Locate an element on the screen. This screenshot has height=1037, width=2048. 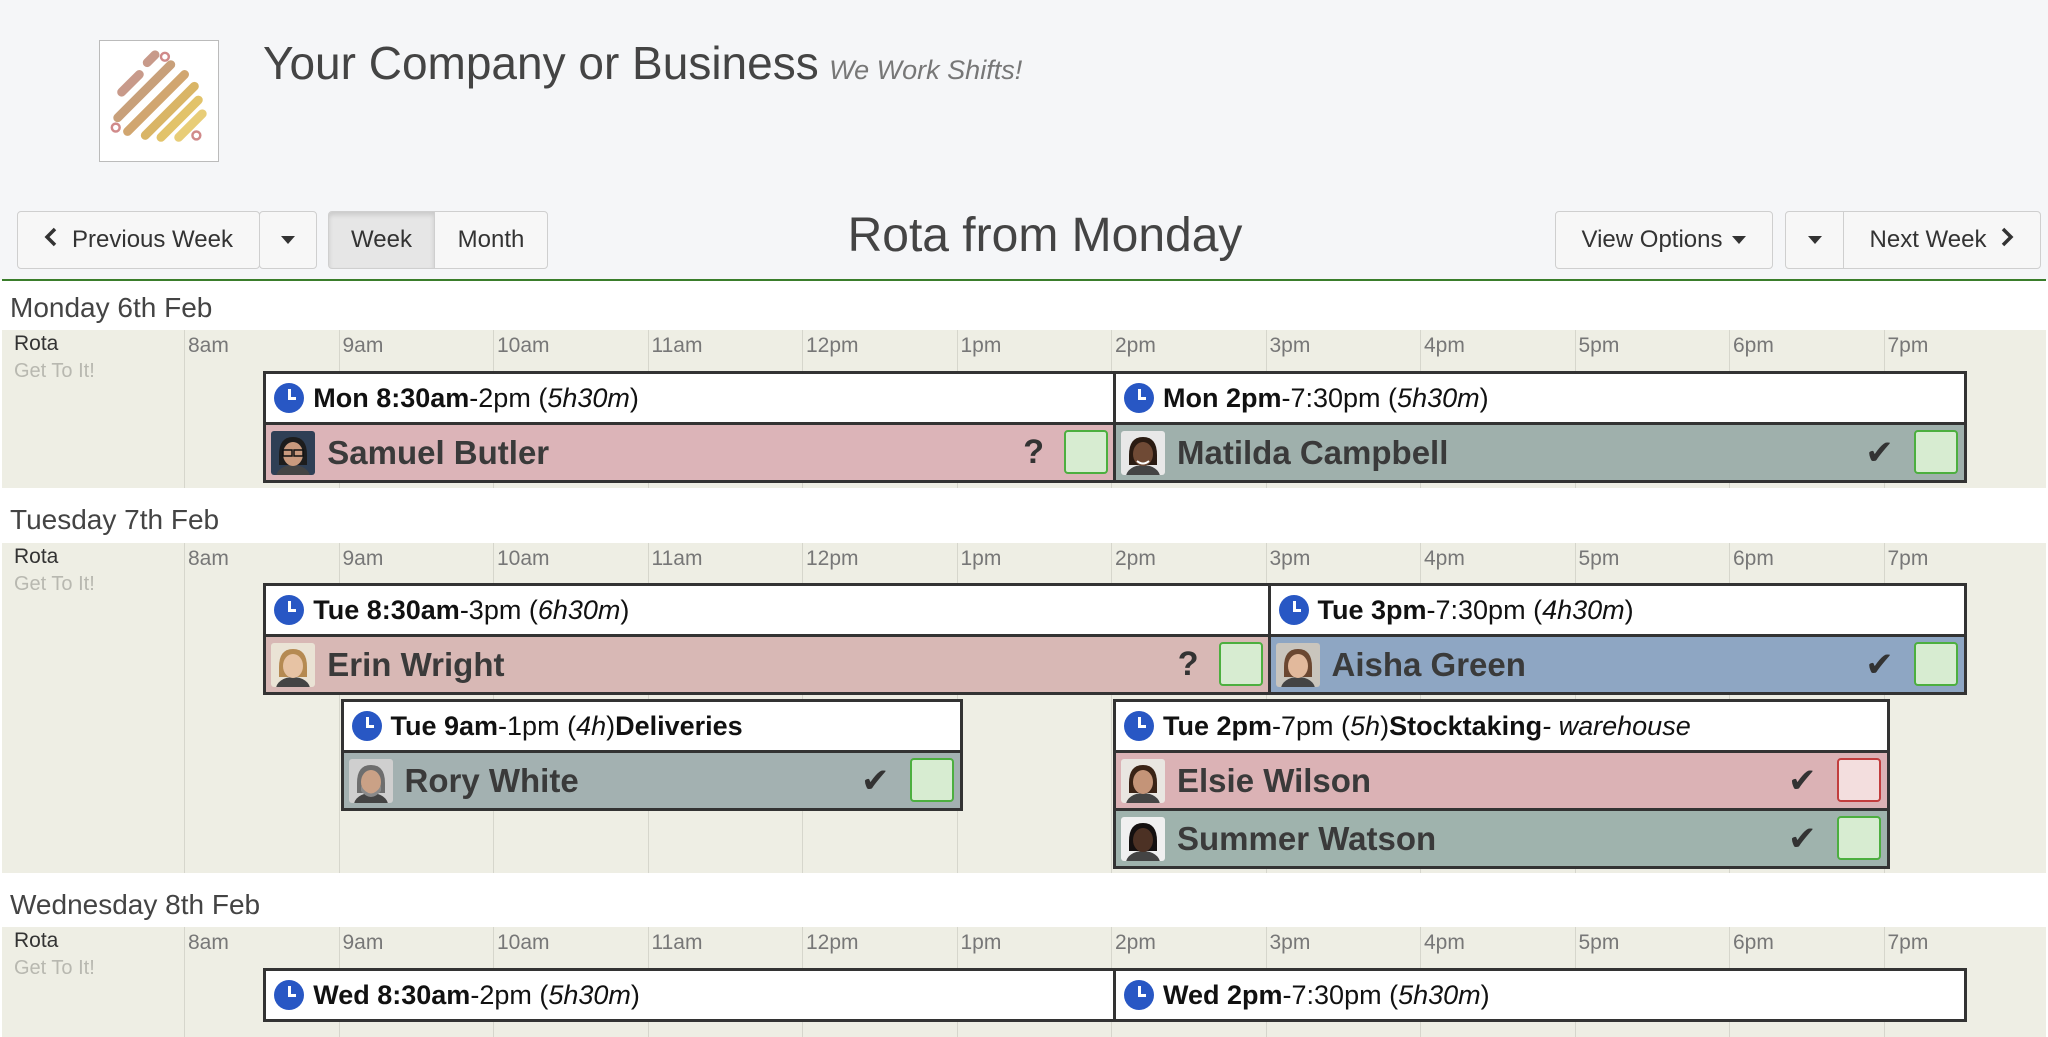
shift-start: Mon 2pm is located at coordinates (1222, 397).